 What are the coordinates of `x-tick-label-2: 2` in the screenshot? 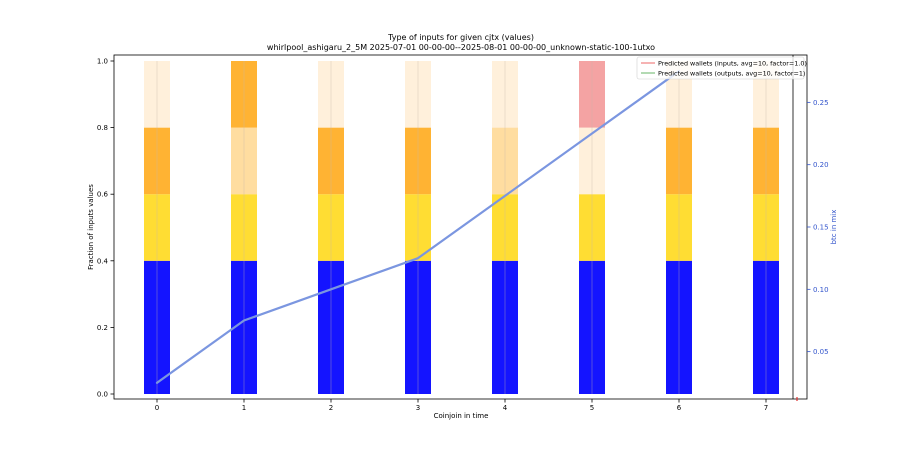 It's located at (331, 408).